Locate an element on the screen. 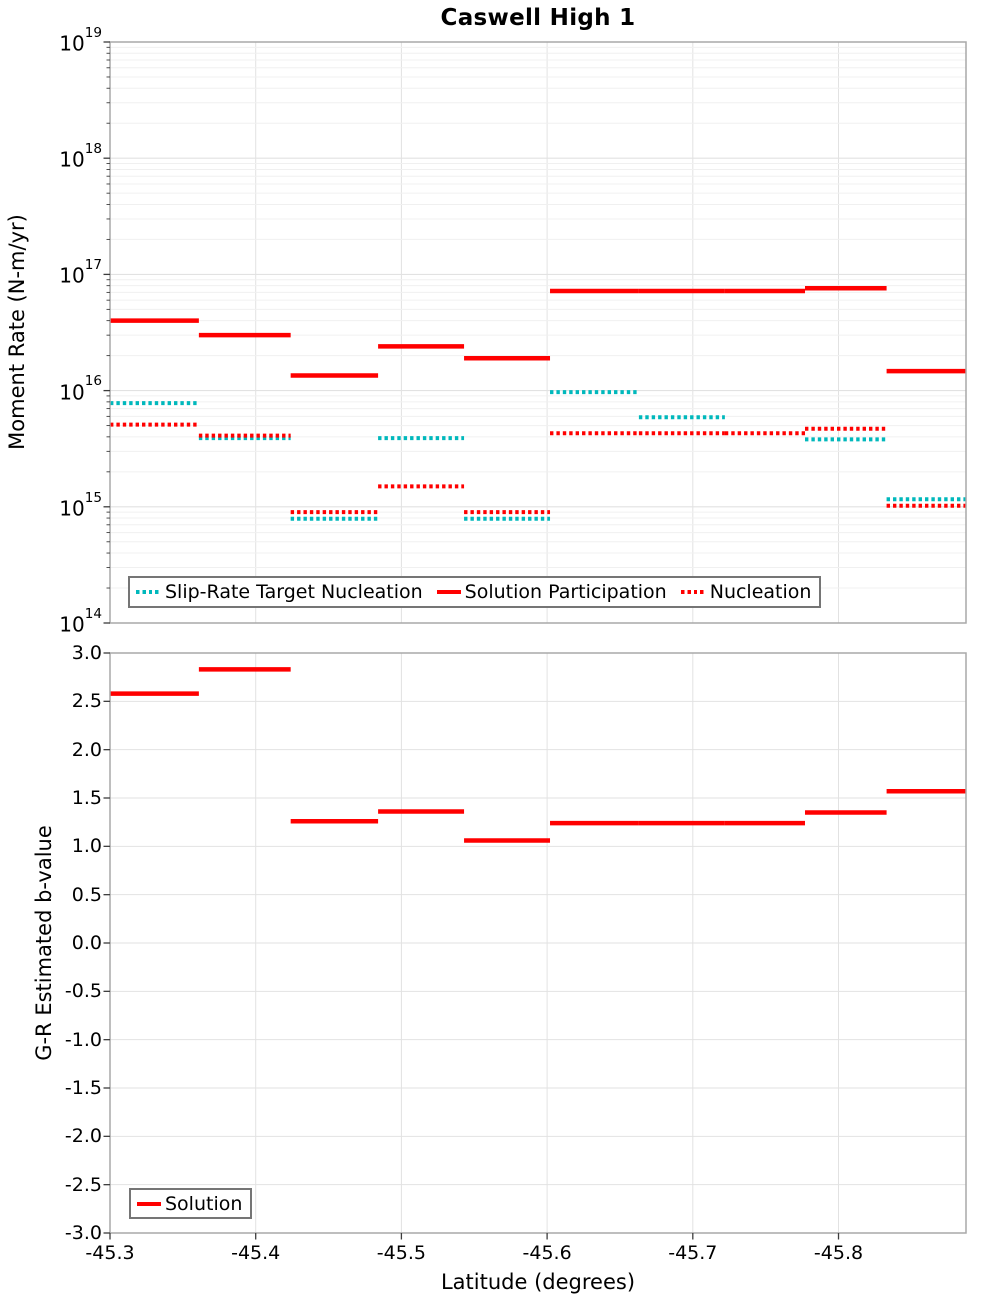 This screenshot has width=1000, height=1300. ytick-label-2.0: 2.0 is located at coordinates (86, 749).